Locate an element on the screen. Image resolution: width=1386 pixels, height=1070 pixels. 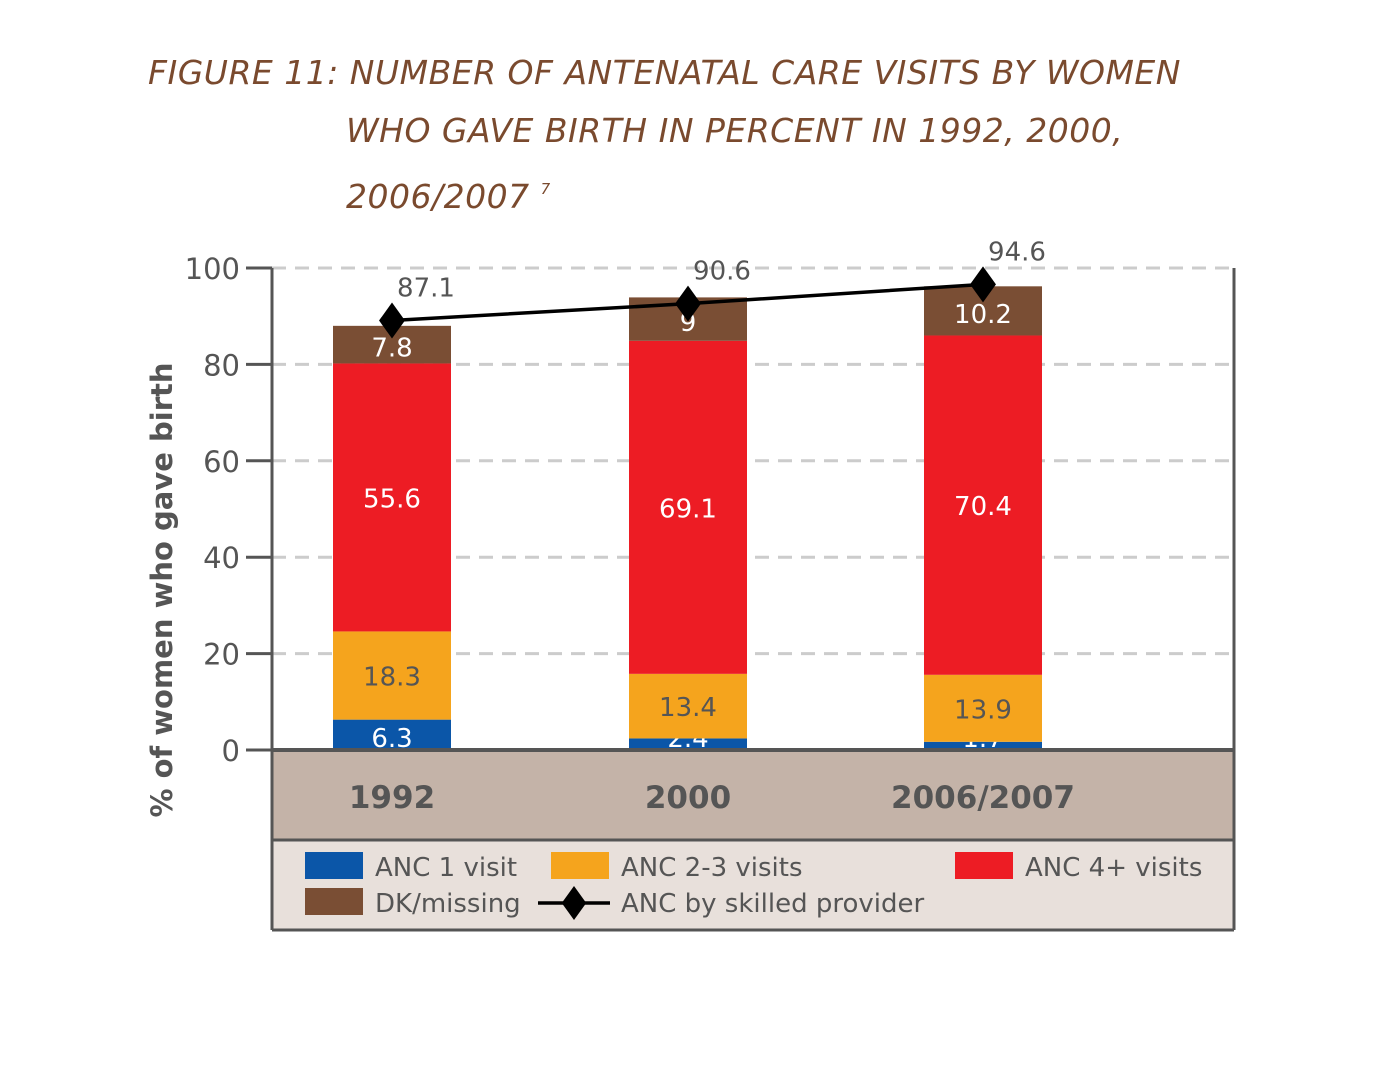
x-tick-label: 1992 is located at coordinates (392, 798).